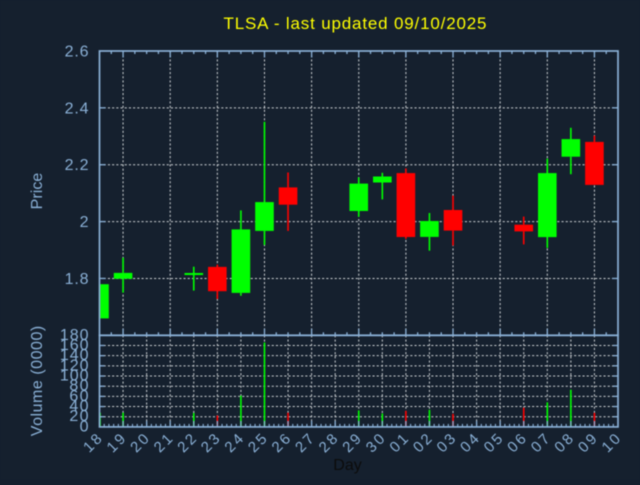  Describe the element at coordinates (77, 279) in the screenshot. I see `svg-text: 1.8` at that location.